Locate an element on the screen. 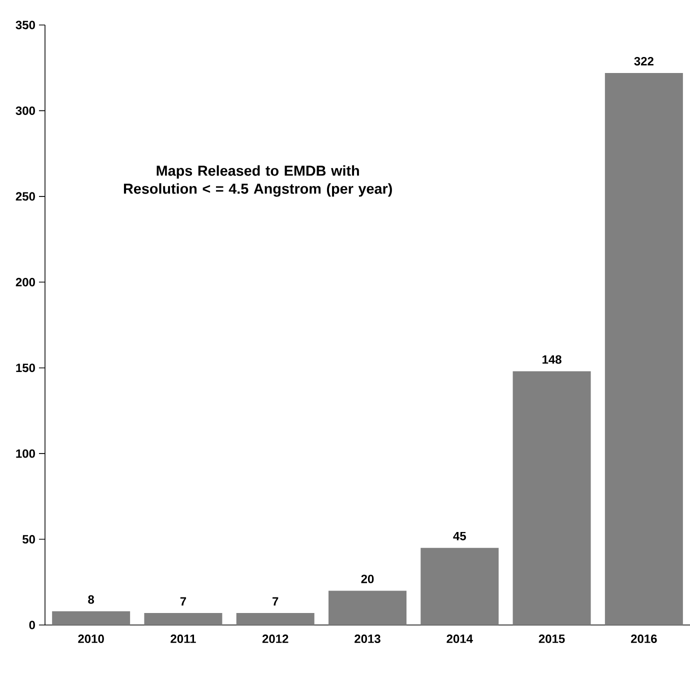 This screenshot has width=690, height=675. y-tick-label: 200 is located at coordinates (25, 282).